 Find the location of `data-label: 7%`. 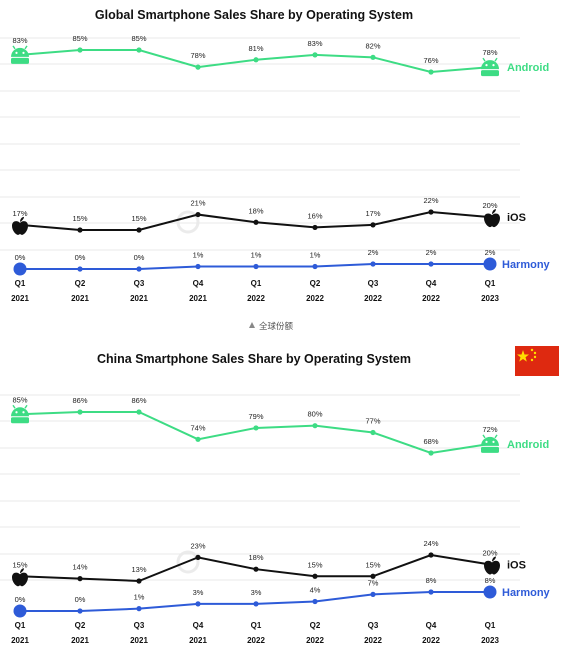

data-label: 7% is located at coordinates (373, 582).